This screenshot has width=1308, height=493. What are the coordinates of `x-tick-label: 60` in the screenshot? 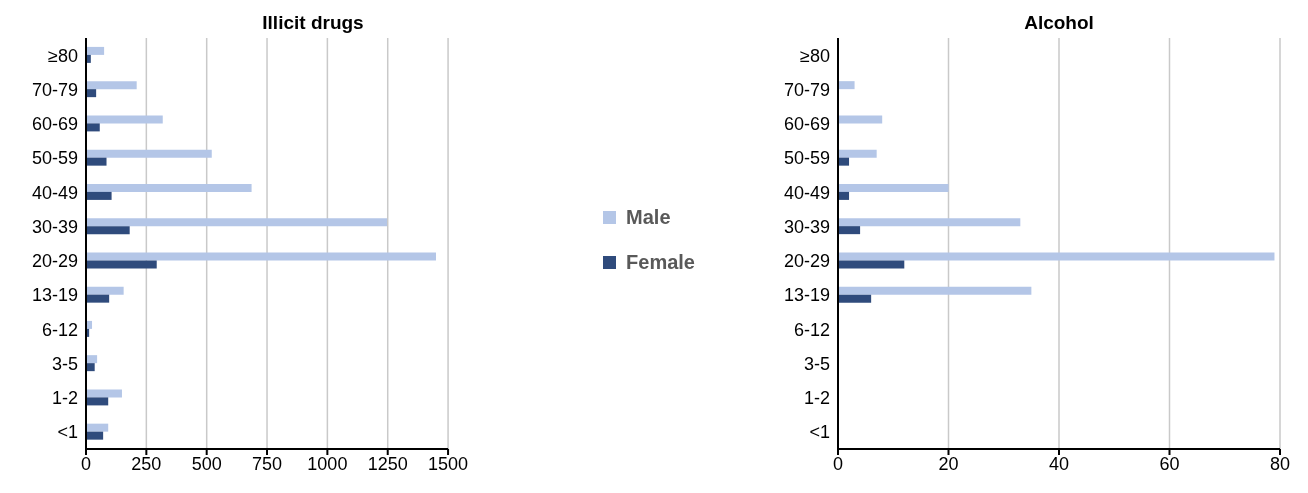 It's located at (1169, 463).